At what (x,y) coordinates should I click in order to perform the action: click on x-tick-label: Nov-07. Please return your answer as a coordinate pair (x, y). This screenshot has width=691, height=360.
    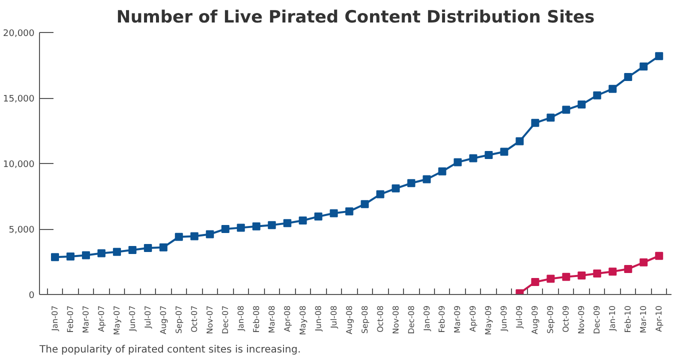
    Looking at the image, I should click on (209, 319).